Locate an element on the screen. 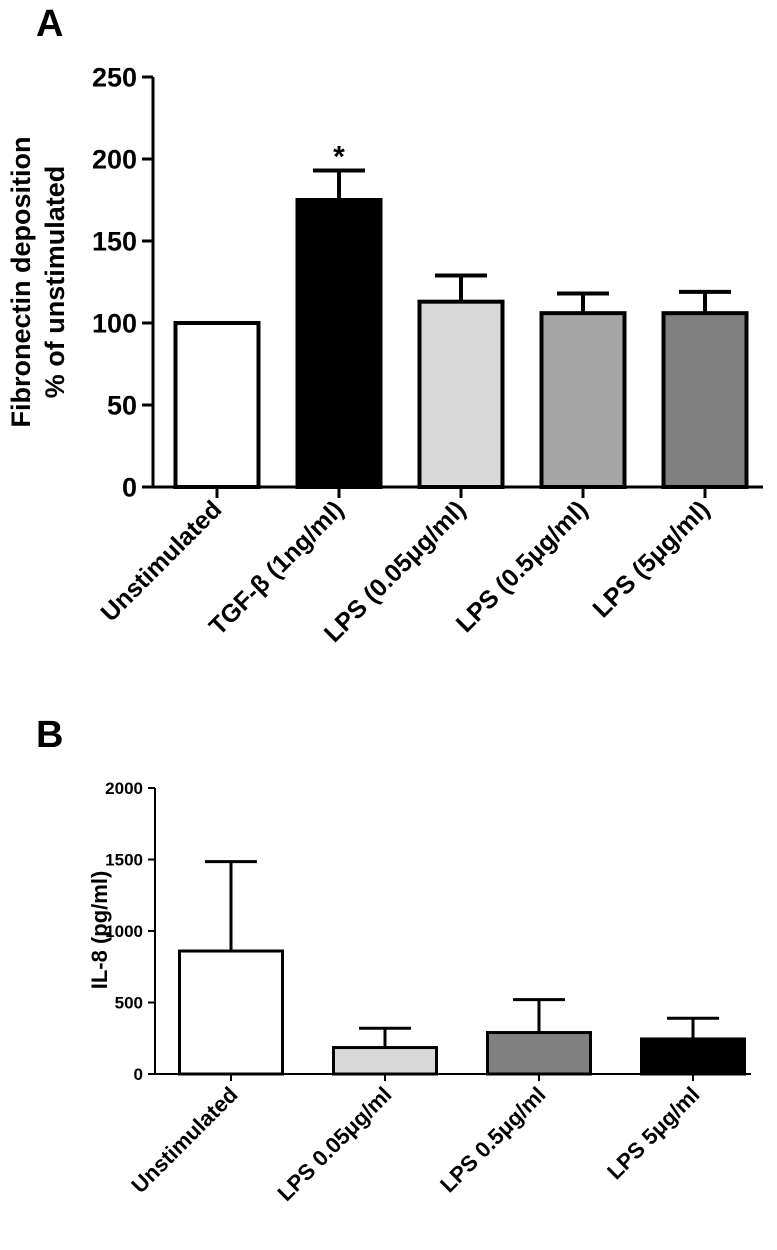  panel-b-x-tick-label: LPS 5μg/ml is located at coordinates (653, 1133).